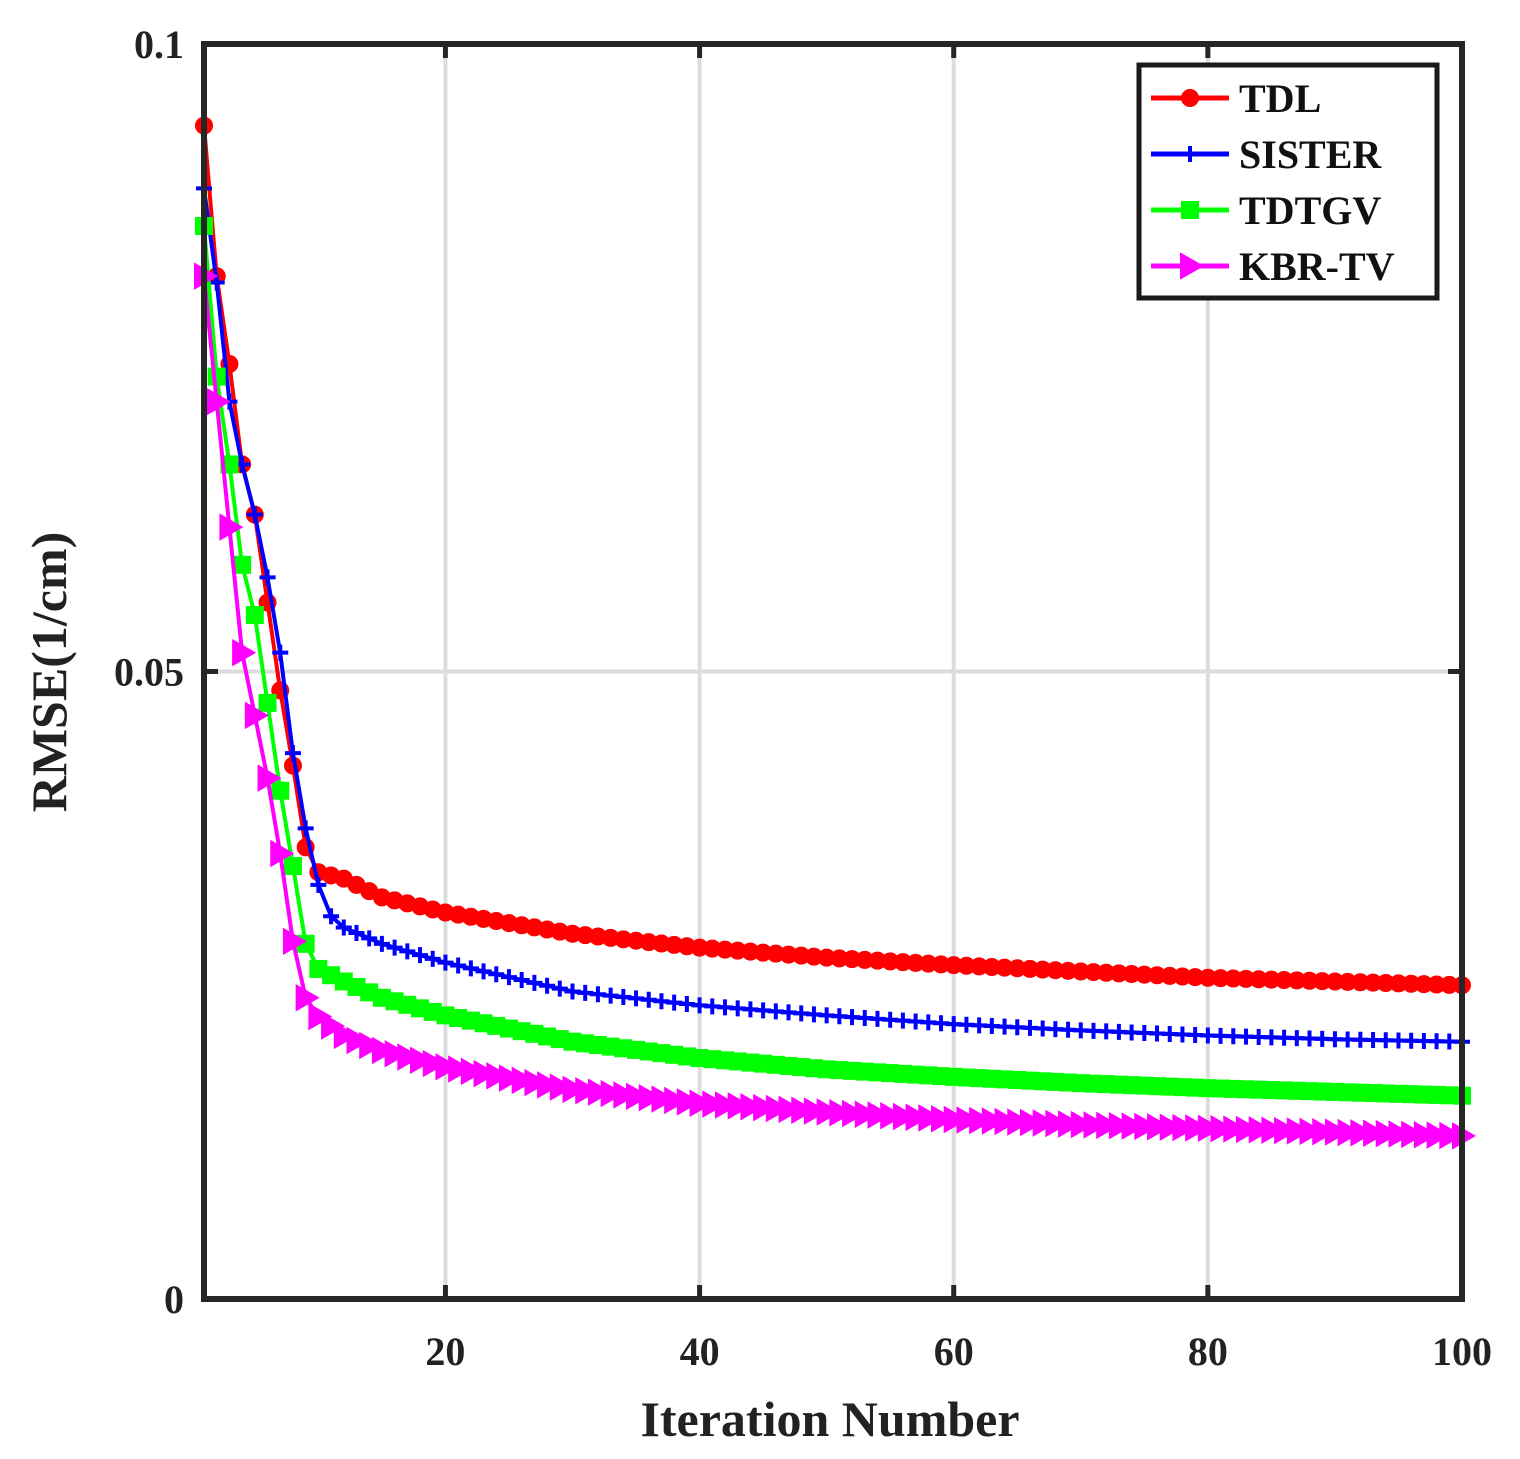  Describe the element at coordinates (149, 672) in the screenshot. I see `y-tick-label: 0.05` at that location.